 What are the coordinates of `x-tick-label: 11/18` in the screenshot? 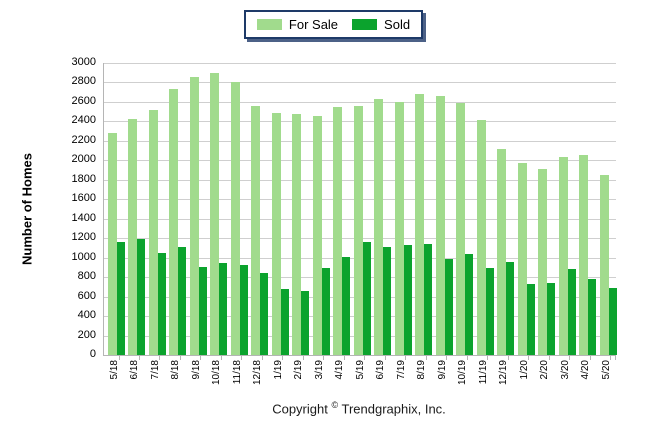 It's located at (237, 372).